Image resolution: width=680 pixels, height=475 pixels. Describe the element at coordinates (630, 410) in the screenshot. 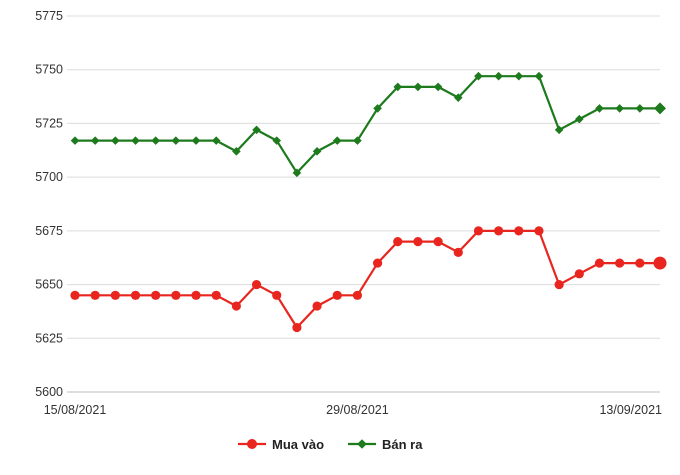

I see `x-tick-label: 13/09/2021` at that location.